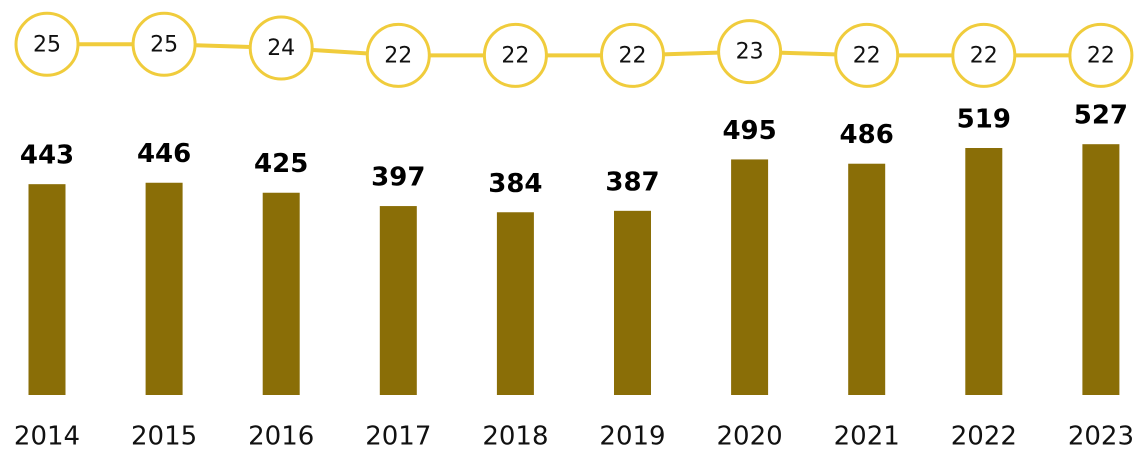 Image resolution: width=1141 pixels, height=452 pixels. What do you see at coordinates (164, 154) in the screenshot?
I see `value-label: 446` at bounding box center [164, 154].